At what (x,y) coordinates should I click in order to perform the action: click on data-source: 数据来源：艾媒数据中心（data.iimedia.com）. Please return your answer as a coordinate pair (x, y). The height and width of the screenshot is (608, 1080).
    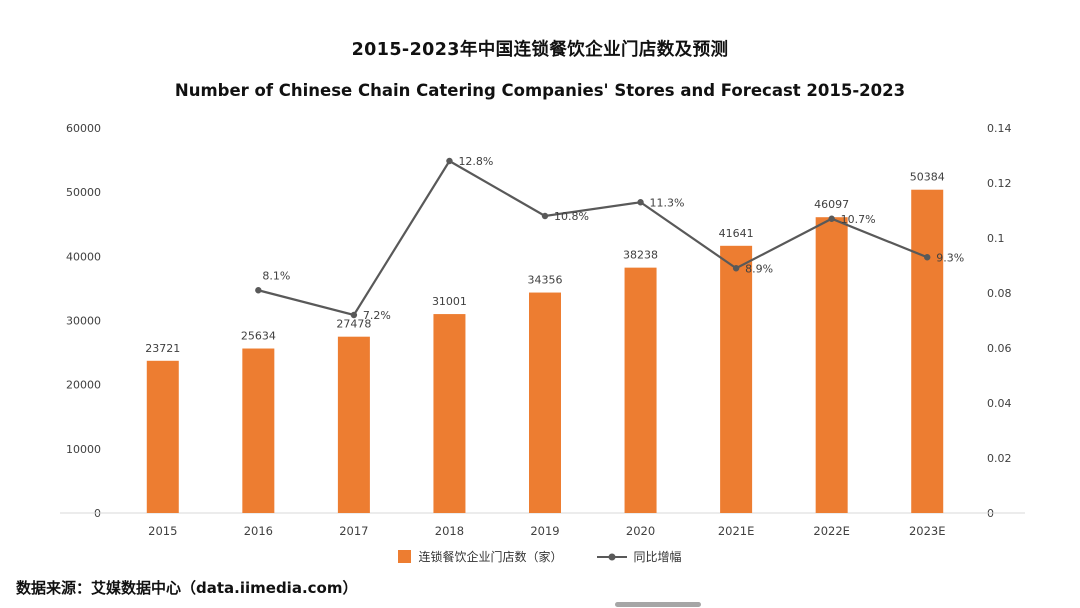
    Looking at the image, I should click on (187, 588).